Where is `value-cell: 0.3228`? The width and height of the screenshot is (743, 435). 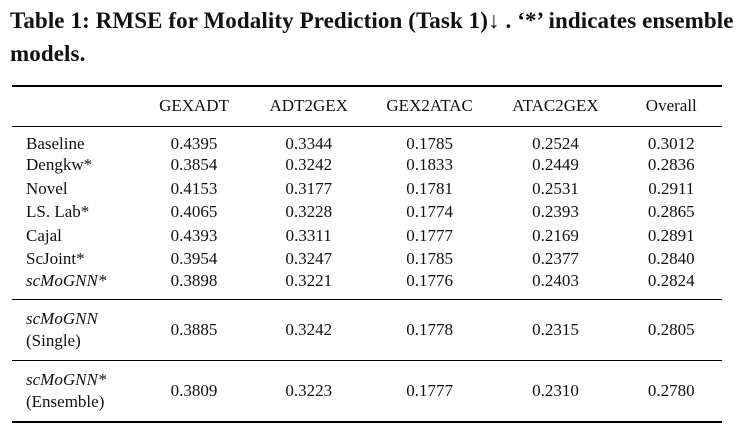 value-cell: 0.3228 is located at coordinates (309, 212).